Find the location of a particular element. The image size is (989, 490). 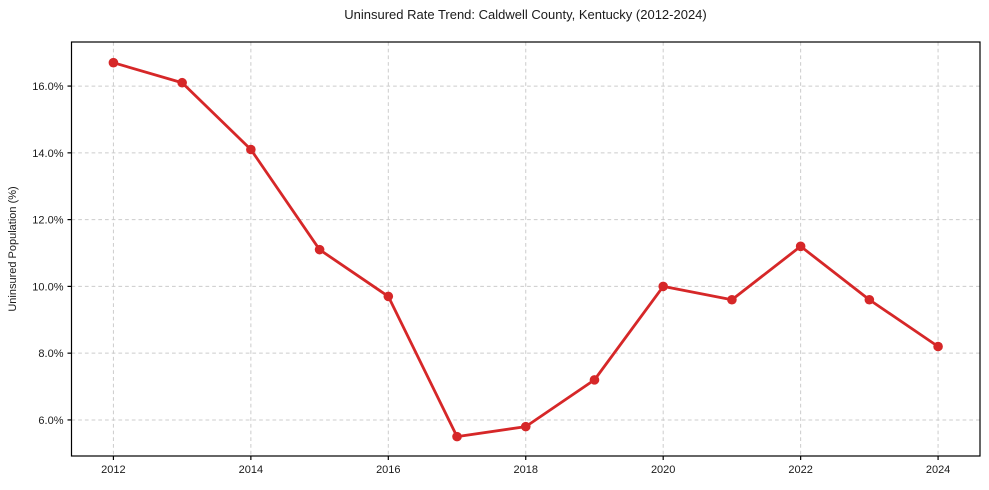

y-tick-label: 6.0% is located at coordinates (50, 421).